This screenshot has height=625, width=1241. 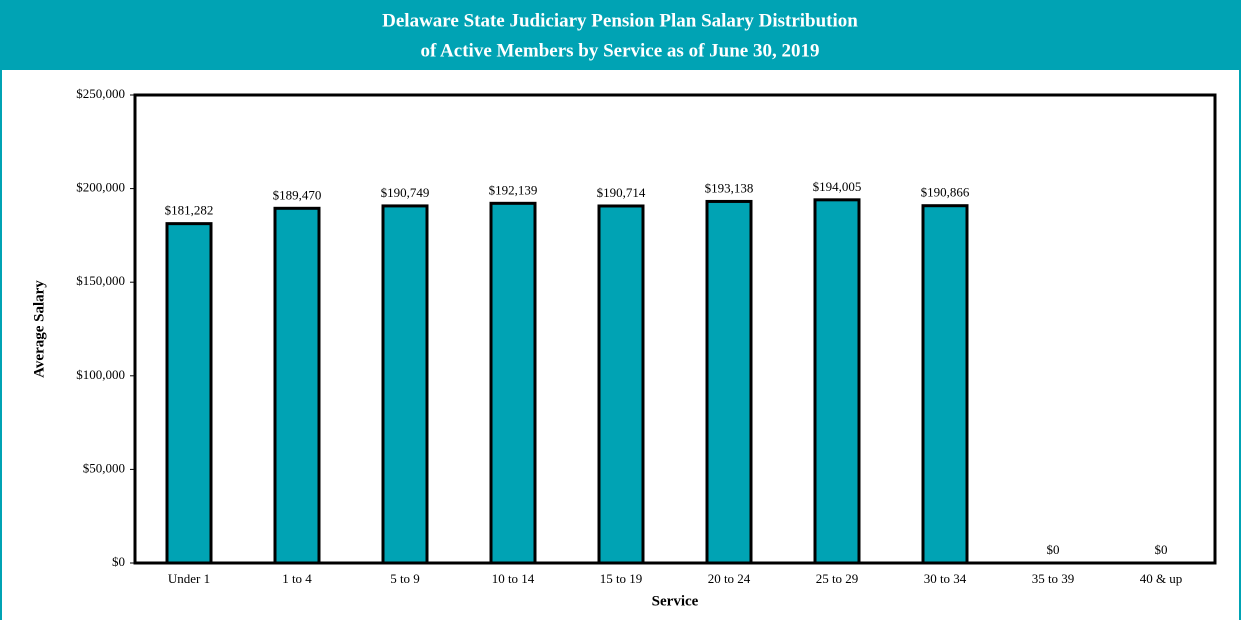 I want to click on x-tick-label: 30 to 34, so click(x=945, y=578).